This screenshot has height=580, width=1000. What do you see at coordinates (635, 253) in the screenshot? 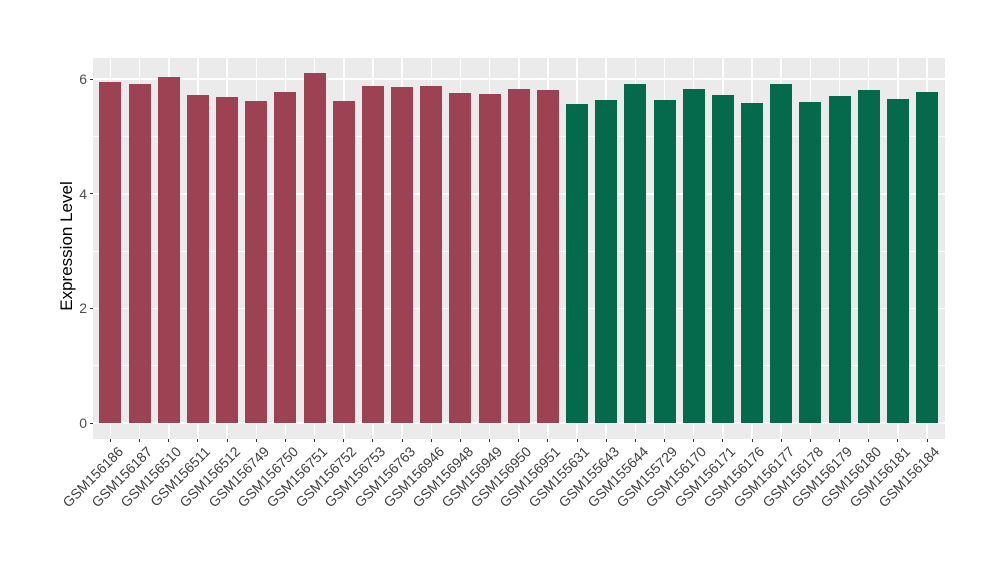
I see `bar-GSM155644` at bounding box center [635, 253].